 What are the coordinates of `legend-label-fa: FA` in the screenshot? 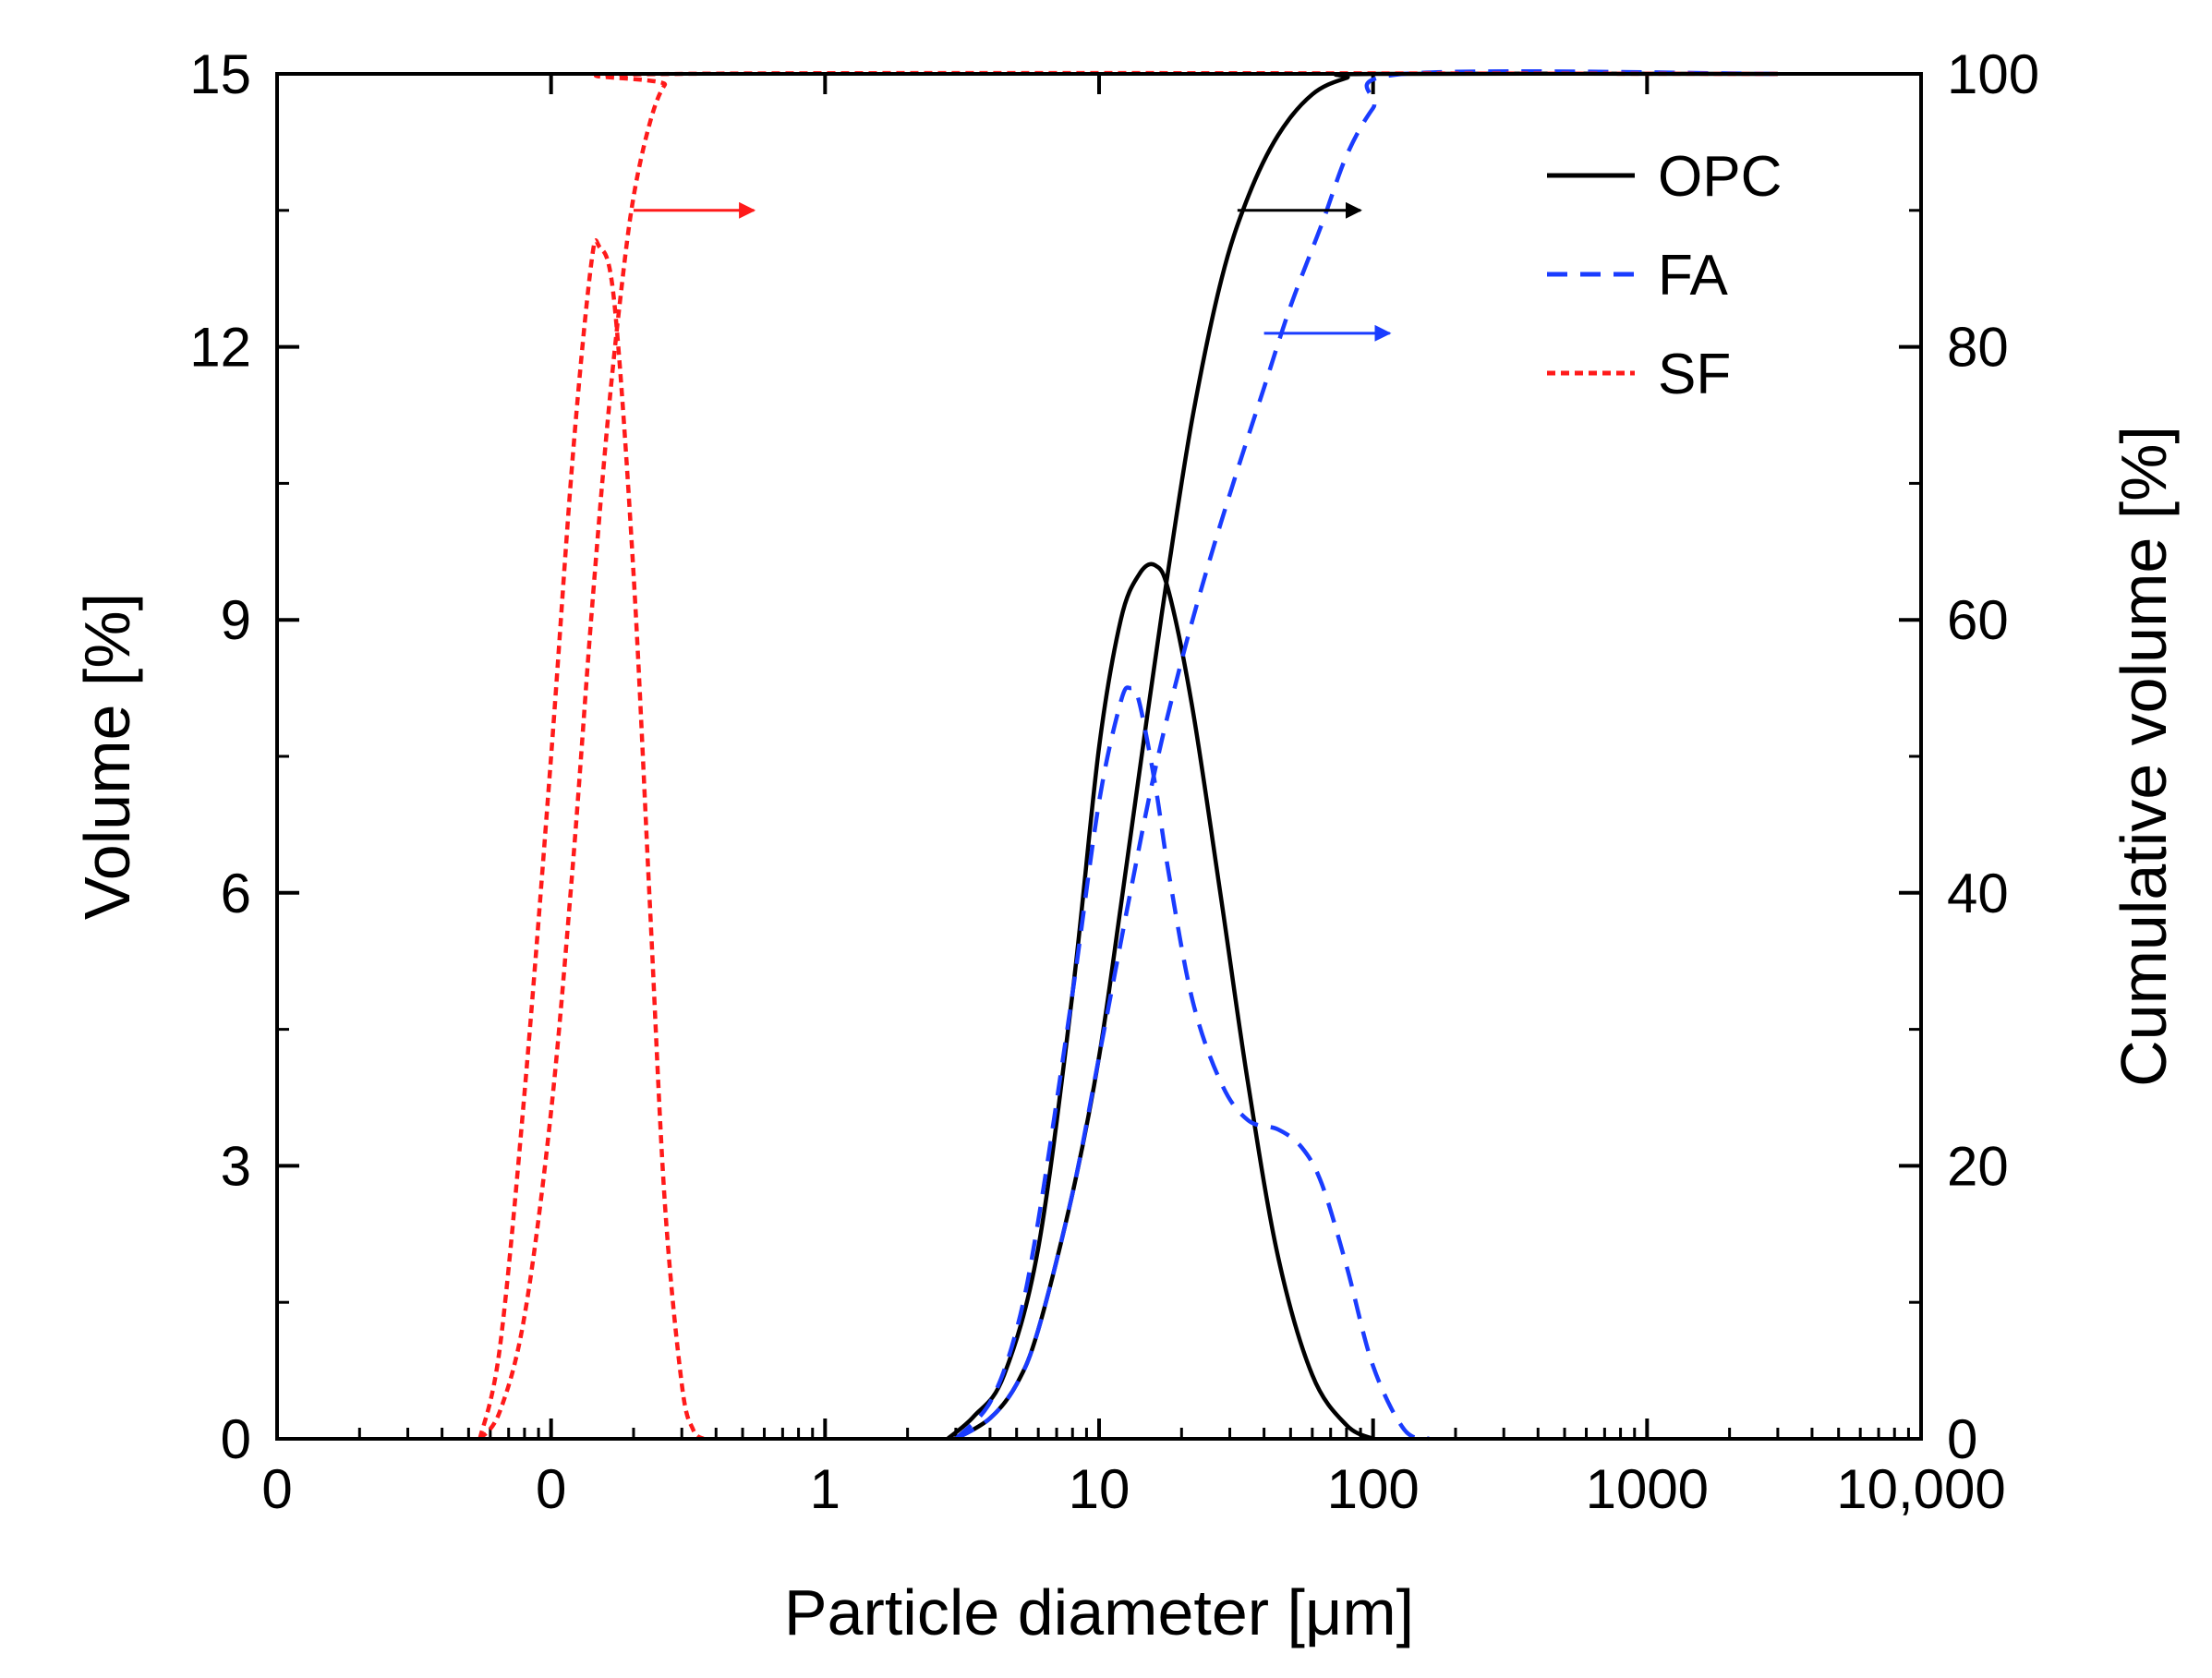 It's located at (1693, 276).